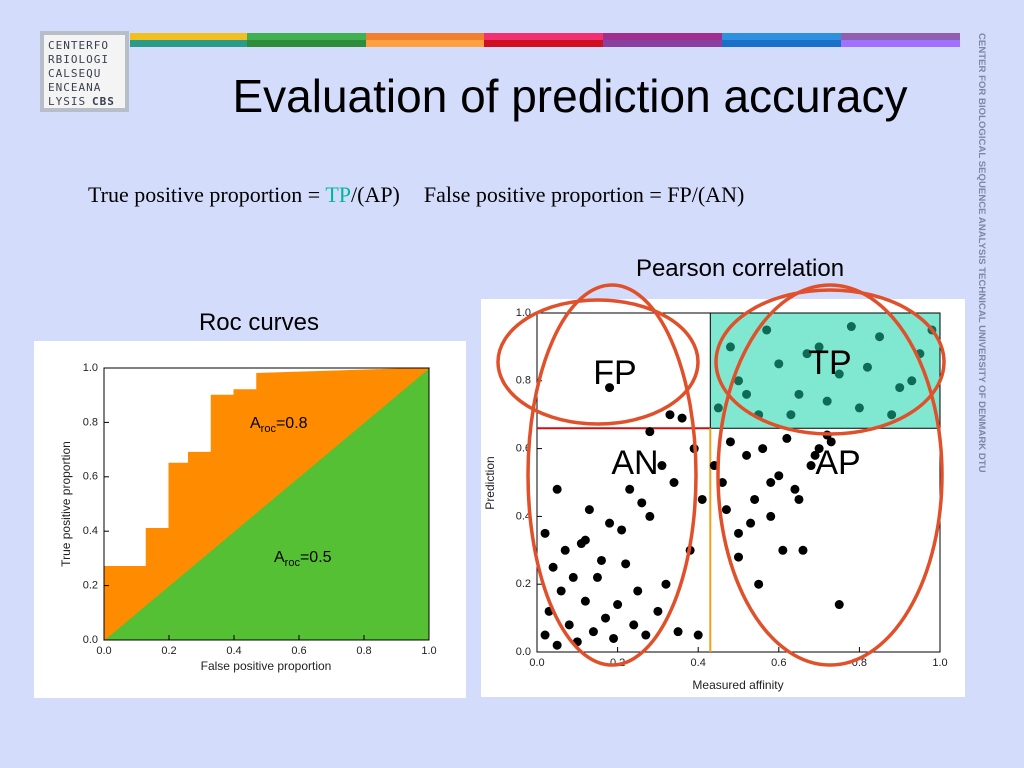 This screenshot has width=1024, height=768. I want to click on formula-text: False positive proportion = FP/(AN), so click(584, 194).